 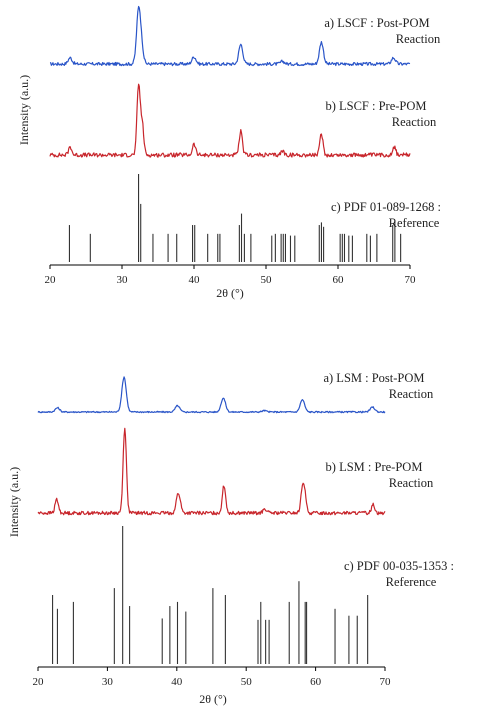 I want to click on series-label-lsm-pre: b) LSM : Pre-POM, so click(x=374, y=467).